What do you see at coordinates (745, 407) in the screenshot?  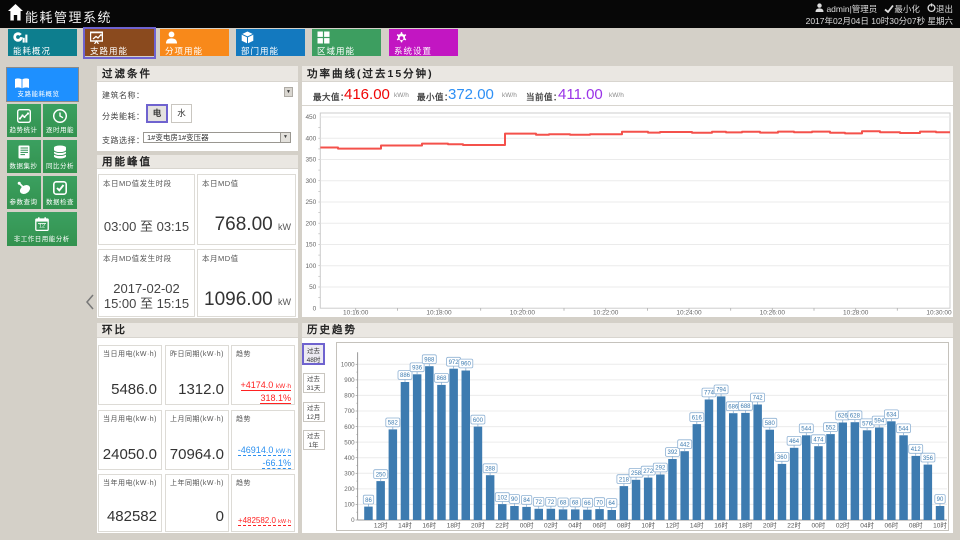 I see `svg-text: 688` at bounding box center [745, 407].